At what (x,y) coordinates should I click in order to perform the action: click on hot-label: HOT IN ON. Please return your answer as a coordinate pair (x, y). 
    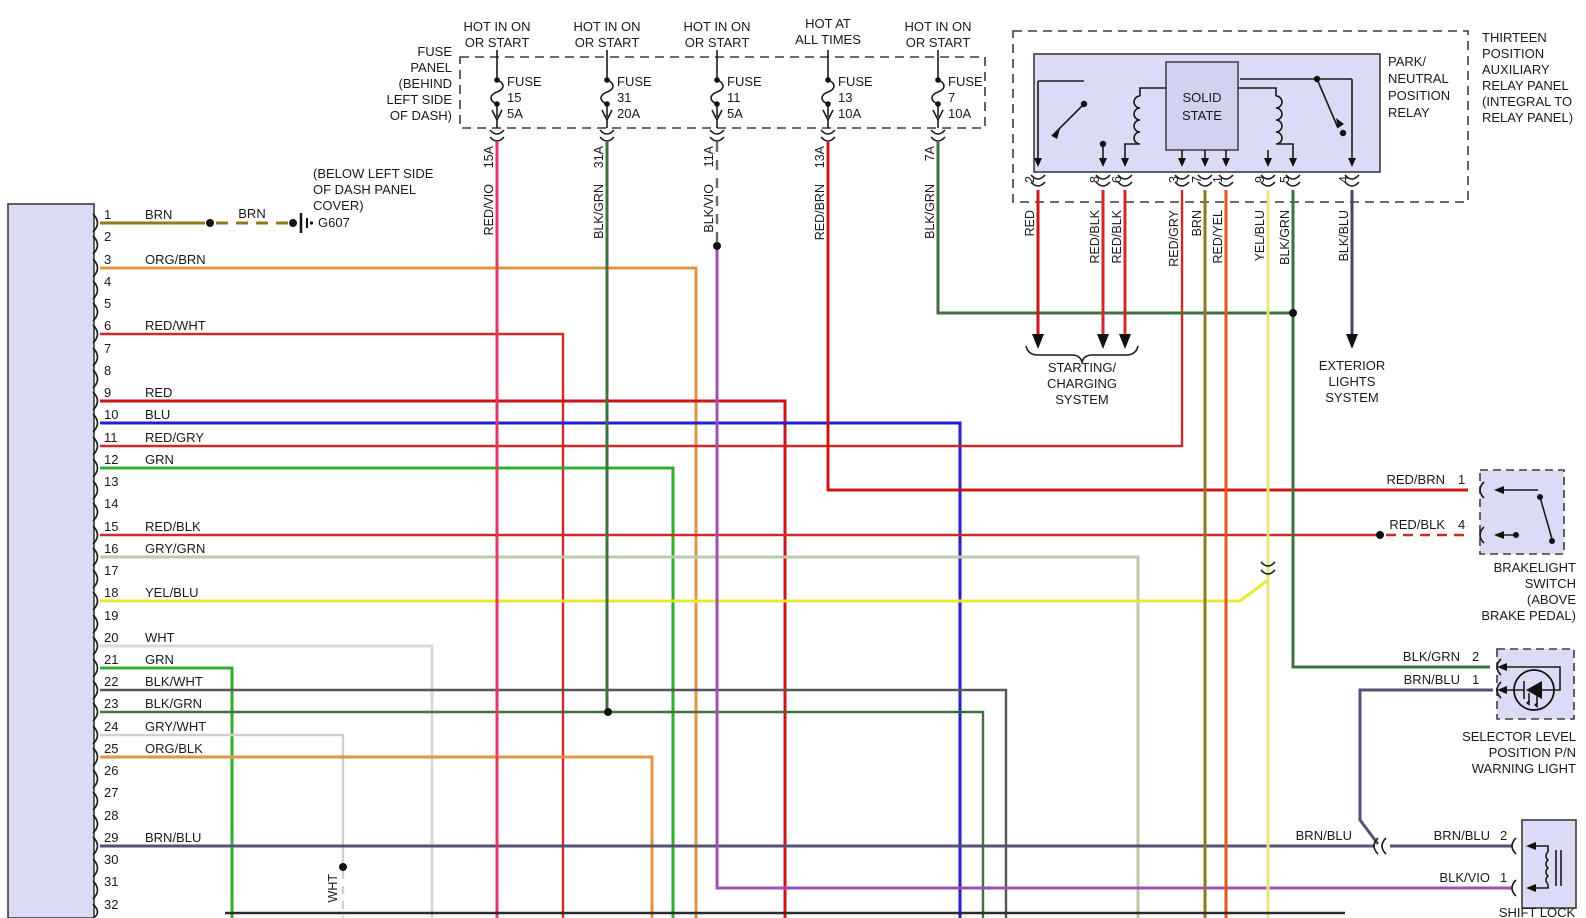
    Looking at the image, I should click on (607, 26).